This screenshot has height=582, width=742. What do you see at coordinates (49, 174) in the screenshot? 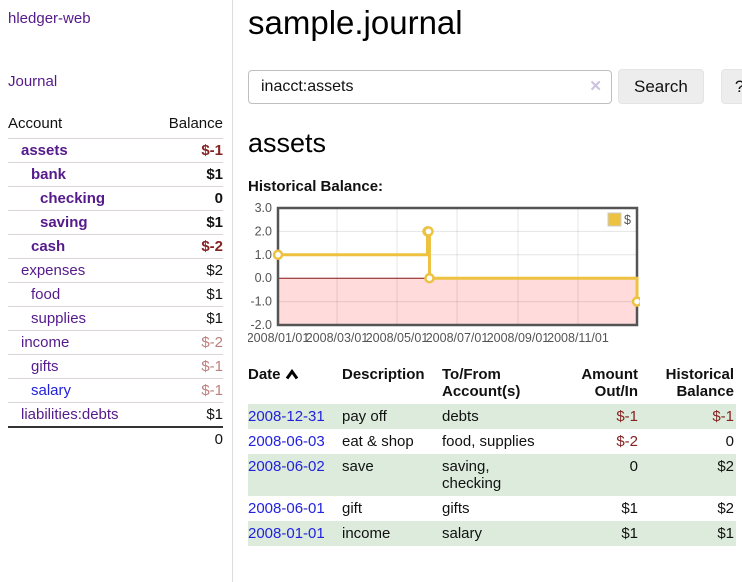
I see `account-link-bank: bank` at bounding box center [49, 174].